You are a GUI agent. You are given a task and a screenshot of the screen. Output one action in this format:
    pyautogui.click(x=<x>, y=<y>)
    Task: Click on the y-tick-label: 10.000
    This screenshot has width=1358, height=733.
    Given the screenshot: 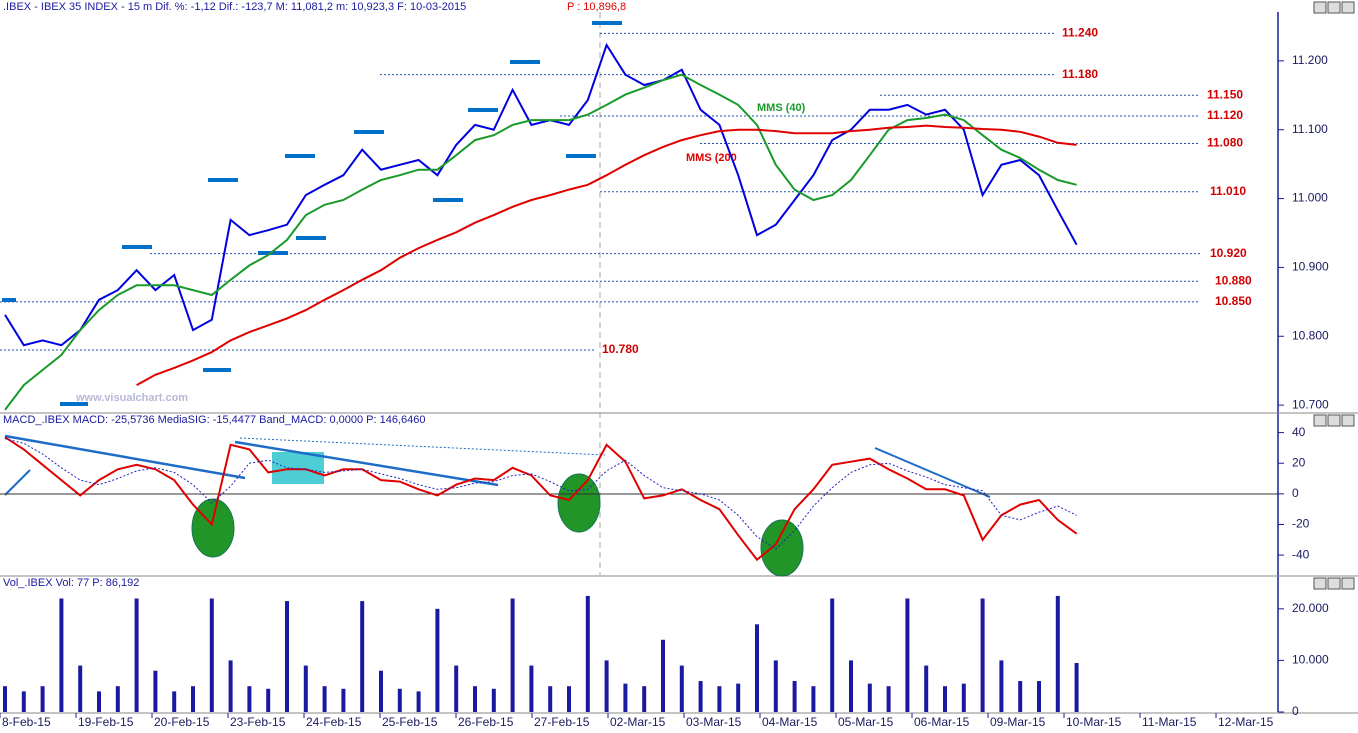 What is the action you would take?
    pyautogui.click(x=1310, y=660)
    